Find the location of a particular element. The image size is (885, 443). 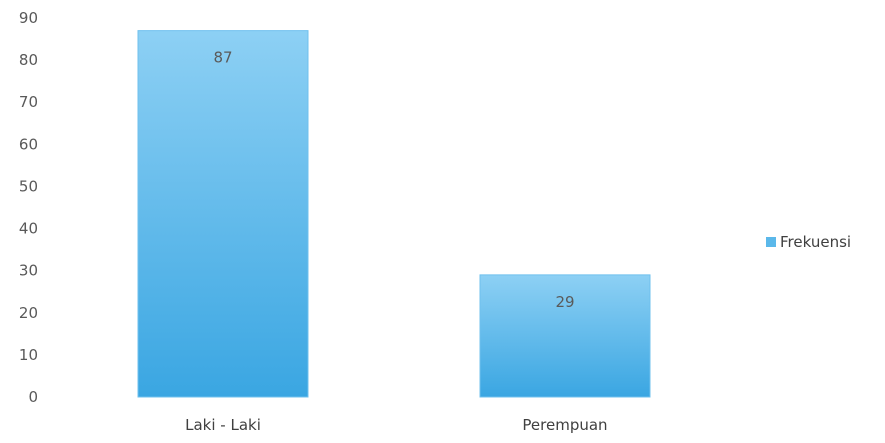

x-axis: Laki - Laki Perempuan is located at coordinates (396, 425).